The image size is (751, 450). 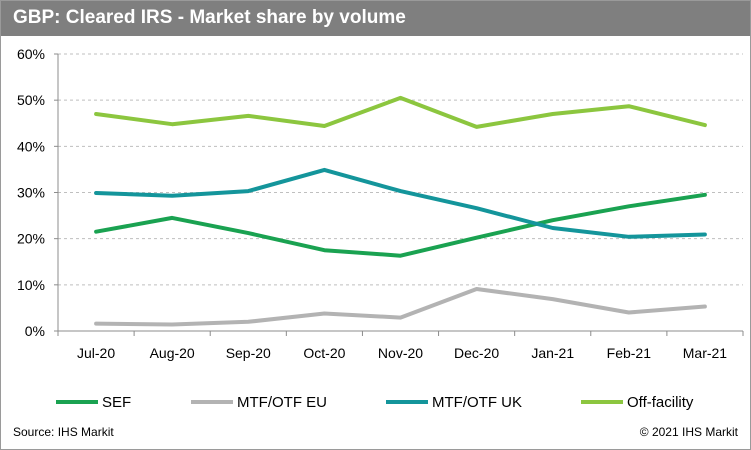 What do you see at coordinates (31, 193) in the screenshot?
I see `y-tick-label: 30%` at bounding box center [31, 193].